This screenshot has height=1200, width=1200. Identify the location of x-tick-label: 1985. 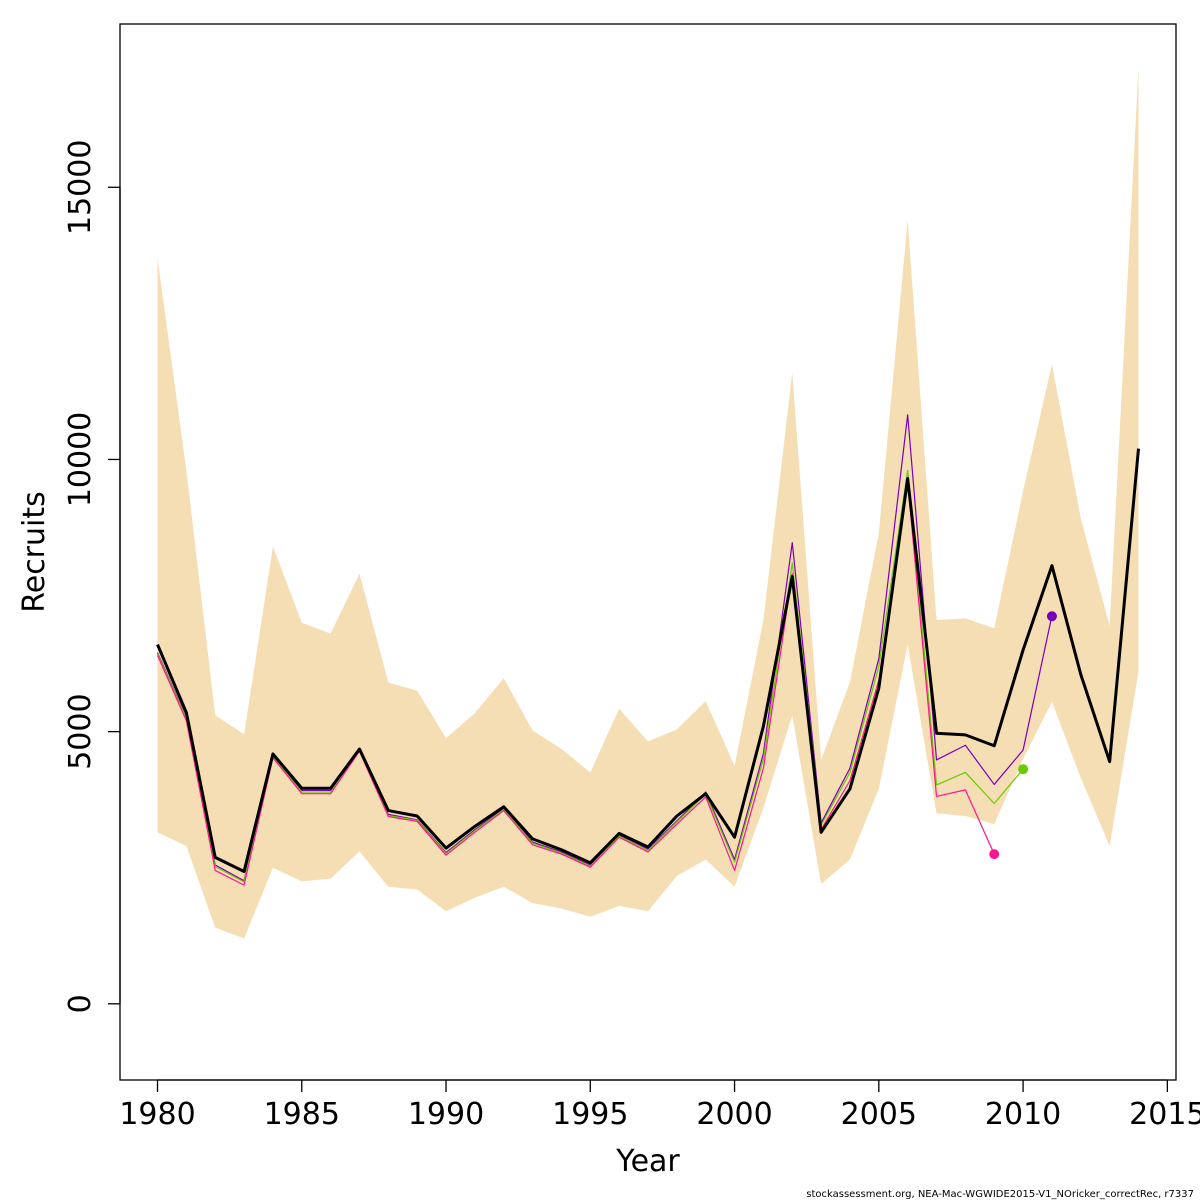
(302, 1114).